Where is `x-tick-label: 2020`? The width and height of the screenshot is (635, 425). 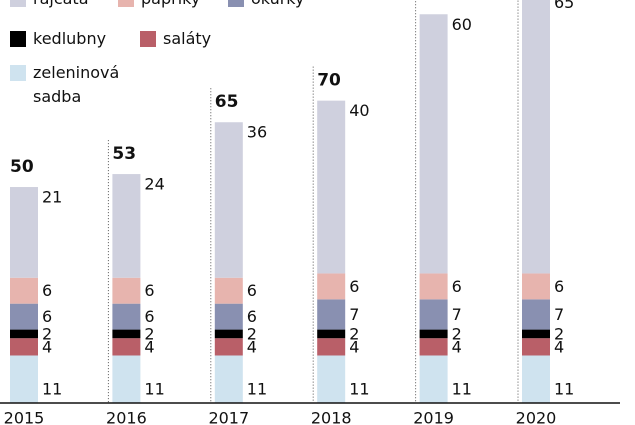
x-tick-label: 2020 is located at coordinates (536, 417).